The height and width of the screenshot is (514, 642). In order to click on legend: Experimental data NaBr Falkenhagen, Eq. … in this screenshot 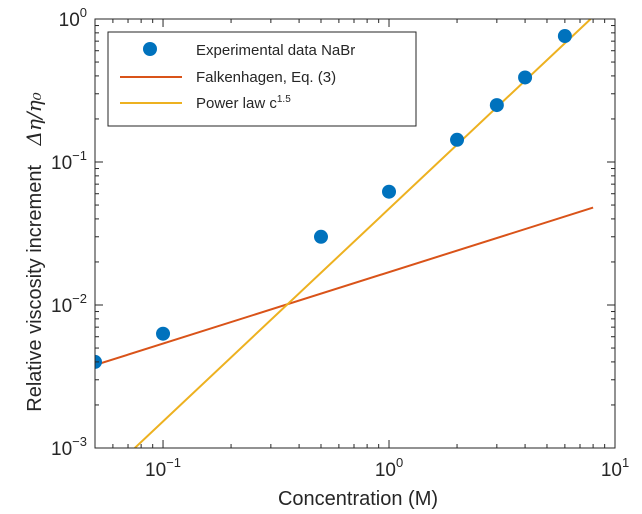, I will do `click(262, 79)`.